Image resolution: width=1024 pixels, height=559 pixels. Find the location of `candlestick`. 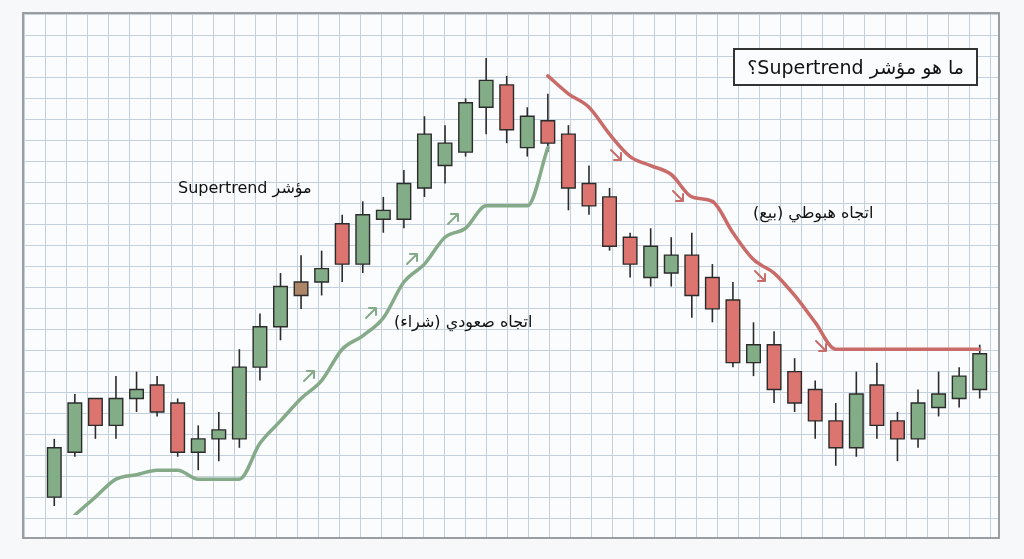

candlestick is located at coordinates (753, 349).